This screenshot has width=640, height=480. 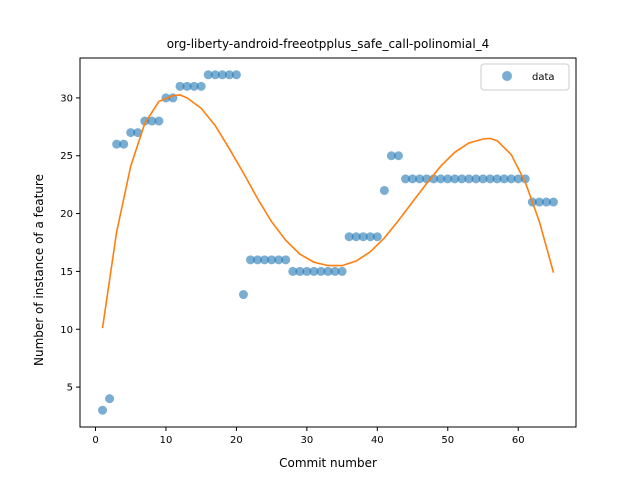 What do you see at coordinates (328, 463) in the screenshot?
I see `x-axis-label: Commit number` at bounding box center [328, 463].